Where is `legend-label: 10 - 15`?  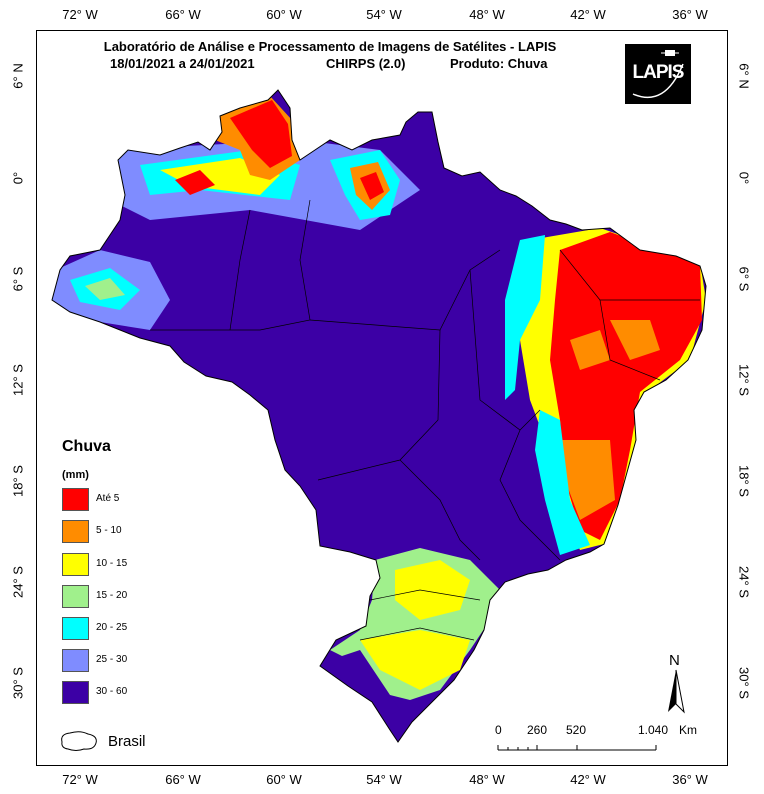
legend-label: 10 - 15 is located at coordinates (112, 563).